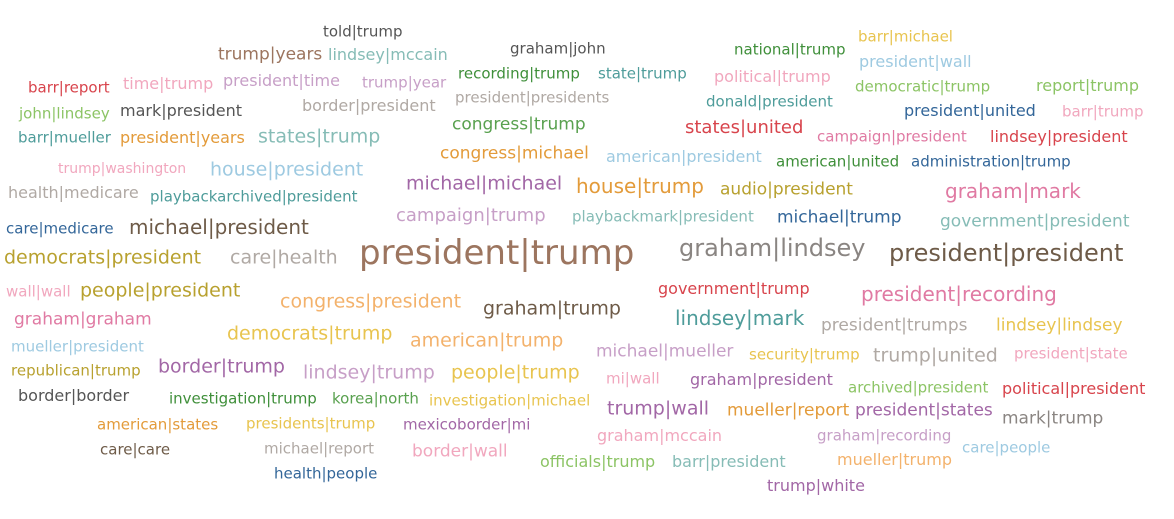 The width and height of the screenshot is (1174, 519). Describe the element at coordinates (838, 161) in the screenshot. I see `word-american-united: american|united` at that location.